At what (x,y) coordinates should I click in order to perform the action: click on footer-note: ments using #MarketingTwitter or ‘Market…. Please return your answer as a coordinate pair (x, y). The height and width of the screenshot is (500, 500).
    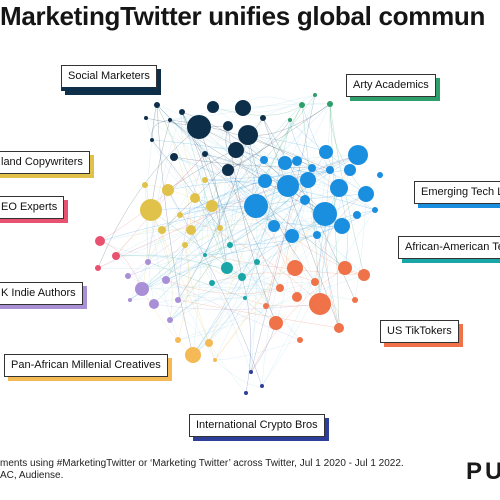
    Looking at the image, I should click on (202, 470).